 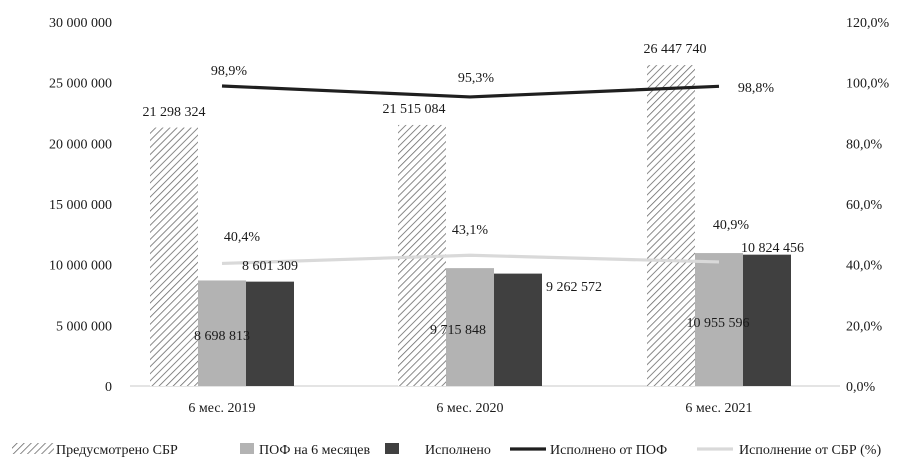 What do you see at coordinates (756, 88) in the screenshot?
I see `line-data-label: 98,8%` at bounding box center [756, 88].